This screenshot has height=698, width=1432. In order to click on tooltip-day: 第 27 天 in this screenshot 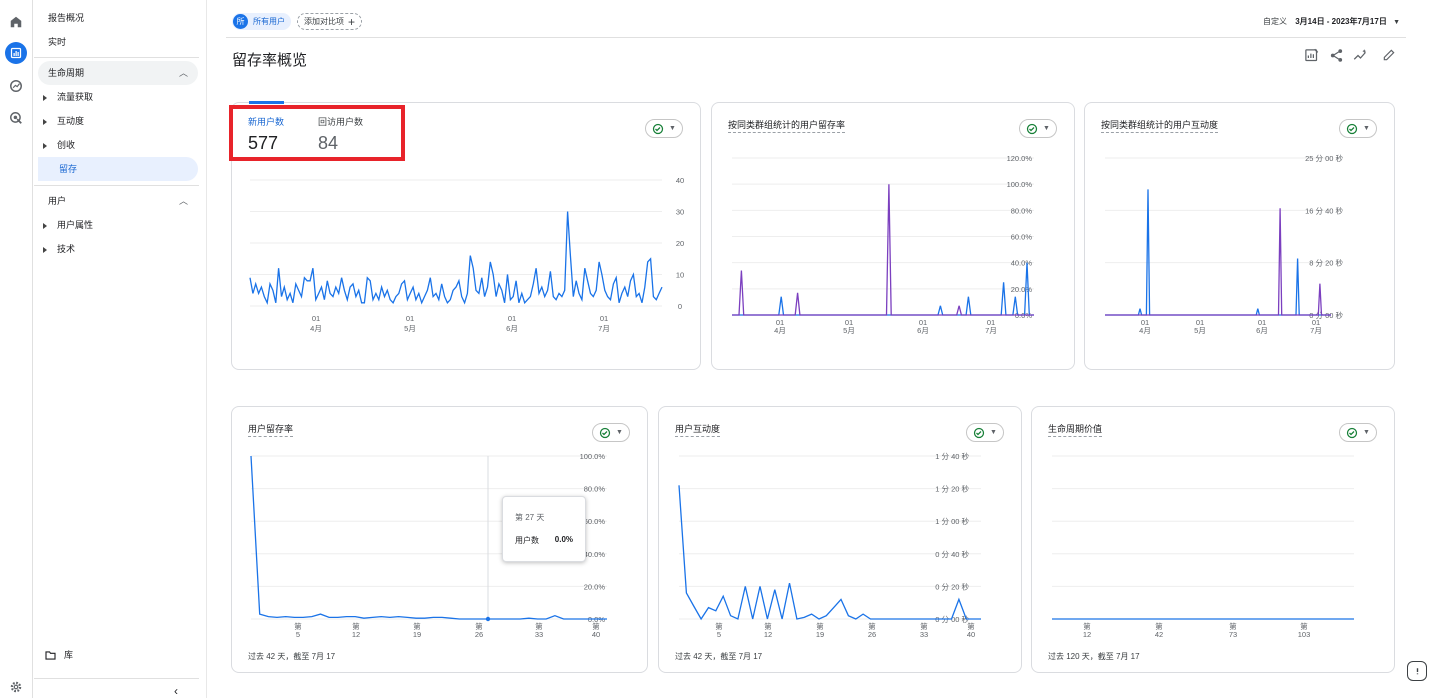, I will do `click(530, 517)`.